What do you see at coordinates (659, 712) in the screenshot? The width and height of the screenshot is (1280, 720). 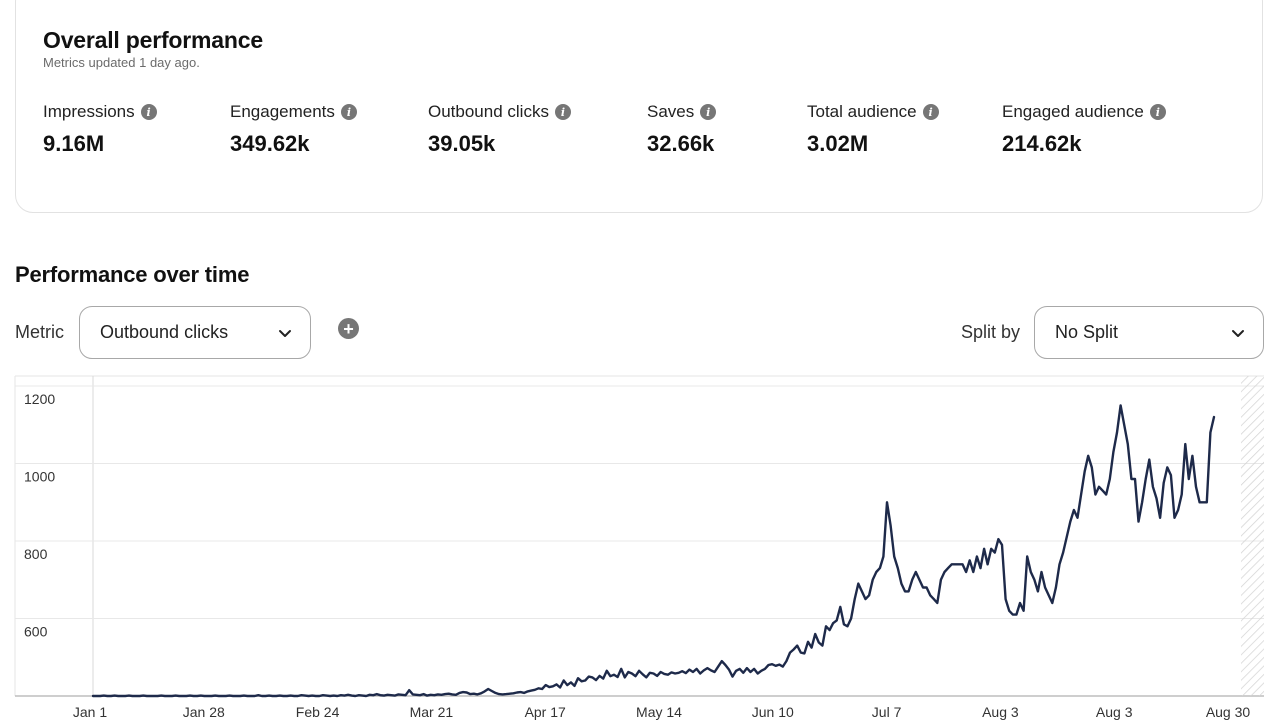 I see `x-tick-label: May 14` at bounding box center [659, 712].